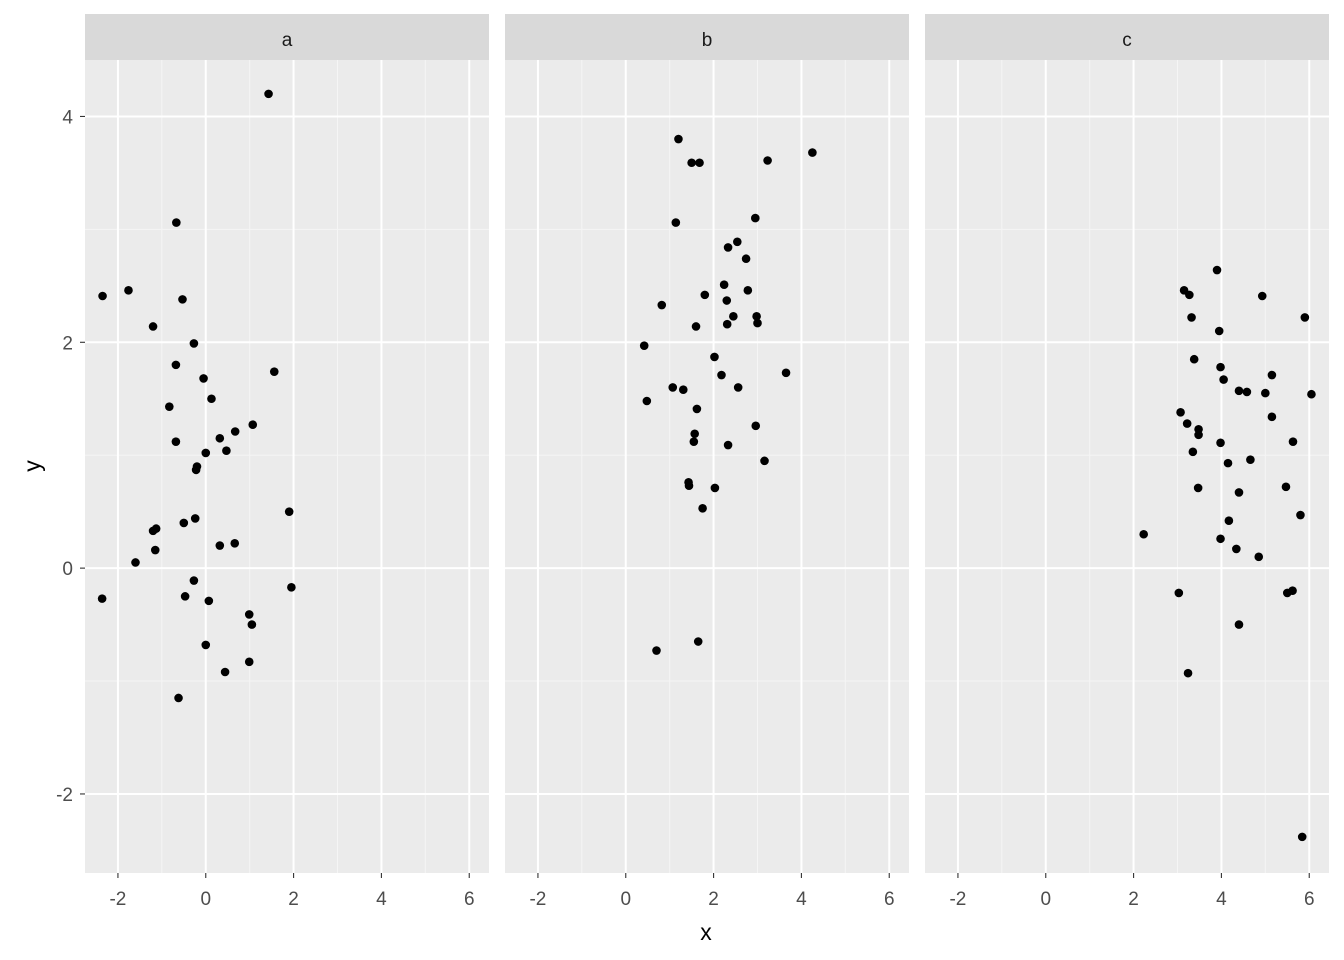 Image resolution: width=1344 pixels, height=960 pixels. I want to click on y-tick-label: 2, so click(67, 343).